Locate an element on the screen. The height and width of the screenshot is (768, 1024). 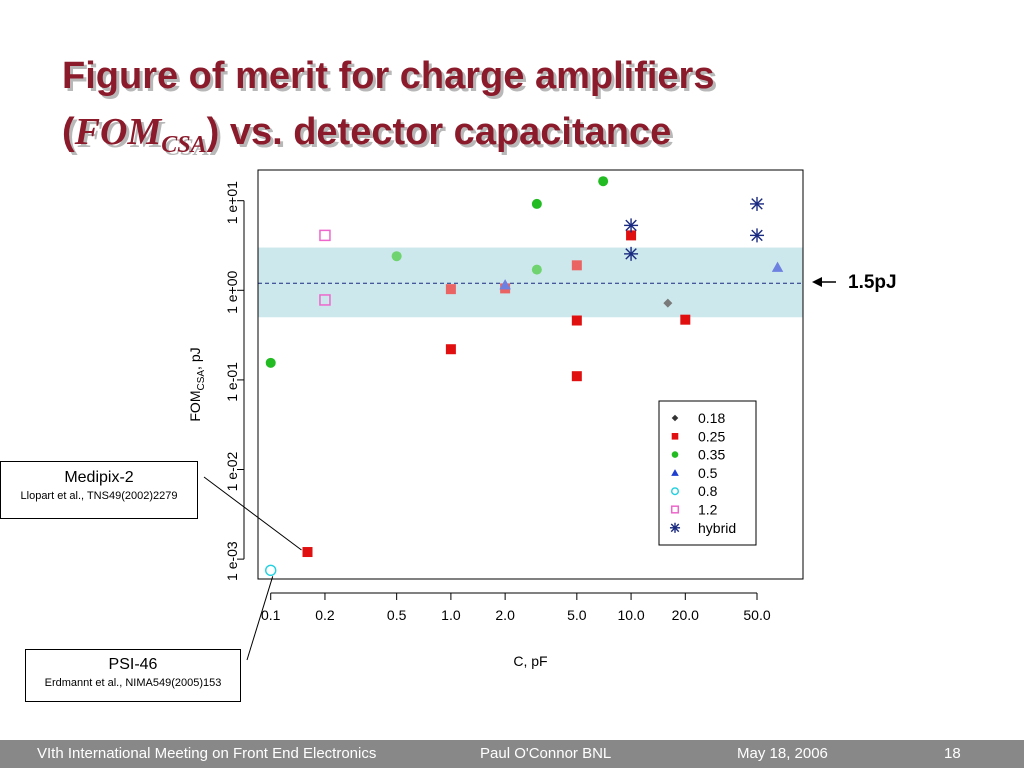
annotation-psi46-citation: Erdmannt et al., NIMA549(2005)153 is located at coordinates (133, 683).